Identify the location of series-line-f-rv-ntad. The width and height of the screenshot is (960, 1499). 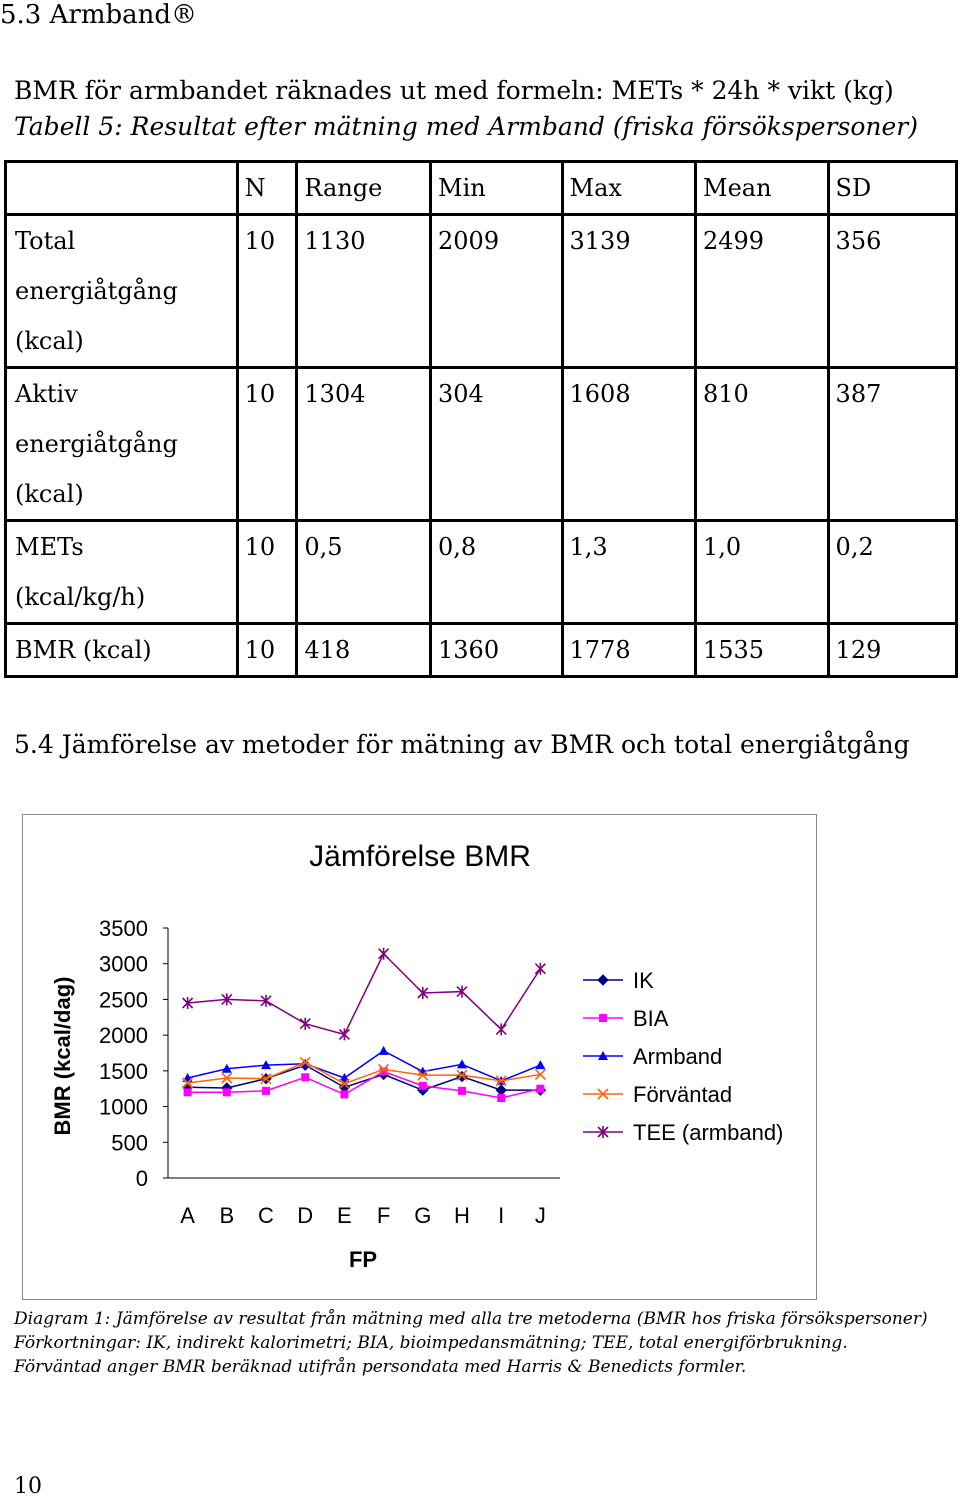
(364, 1073).